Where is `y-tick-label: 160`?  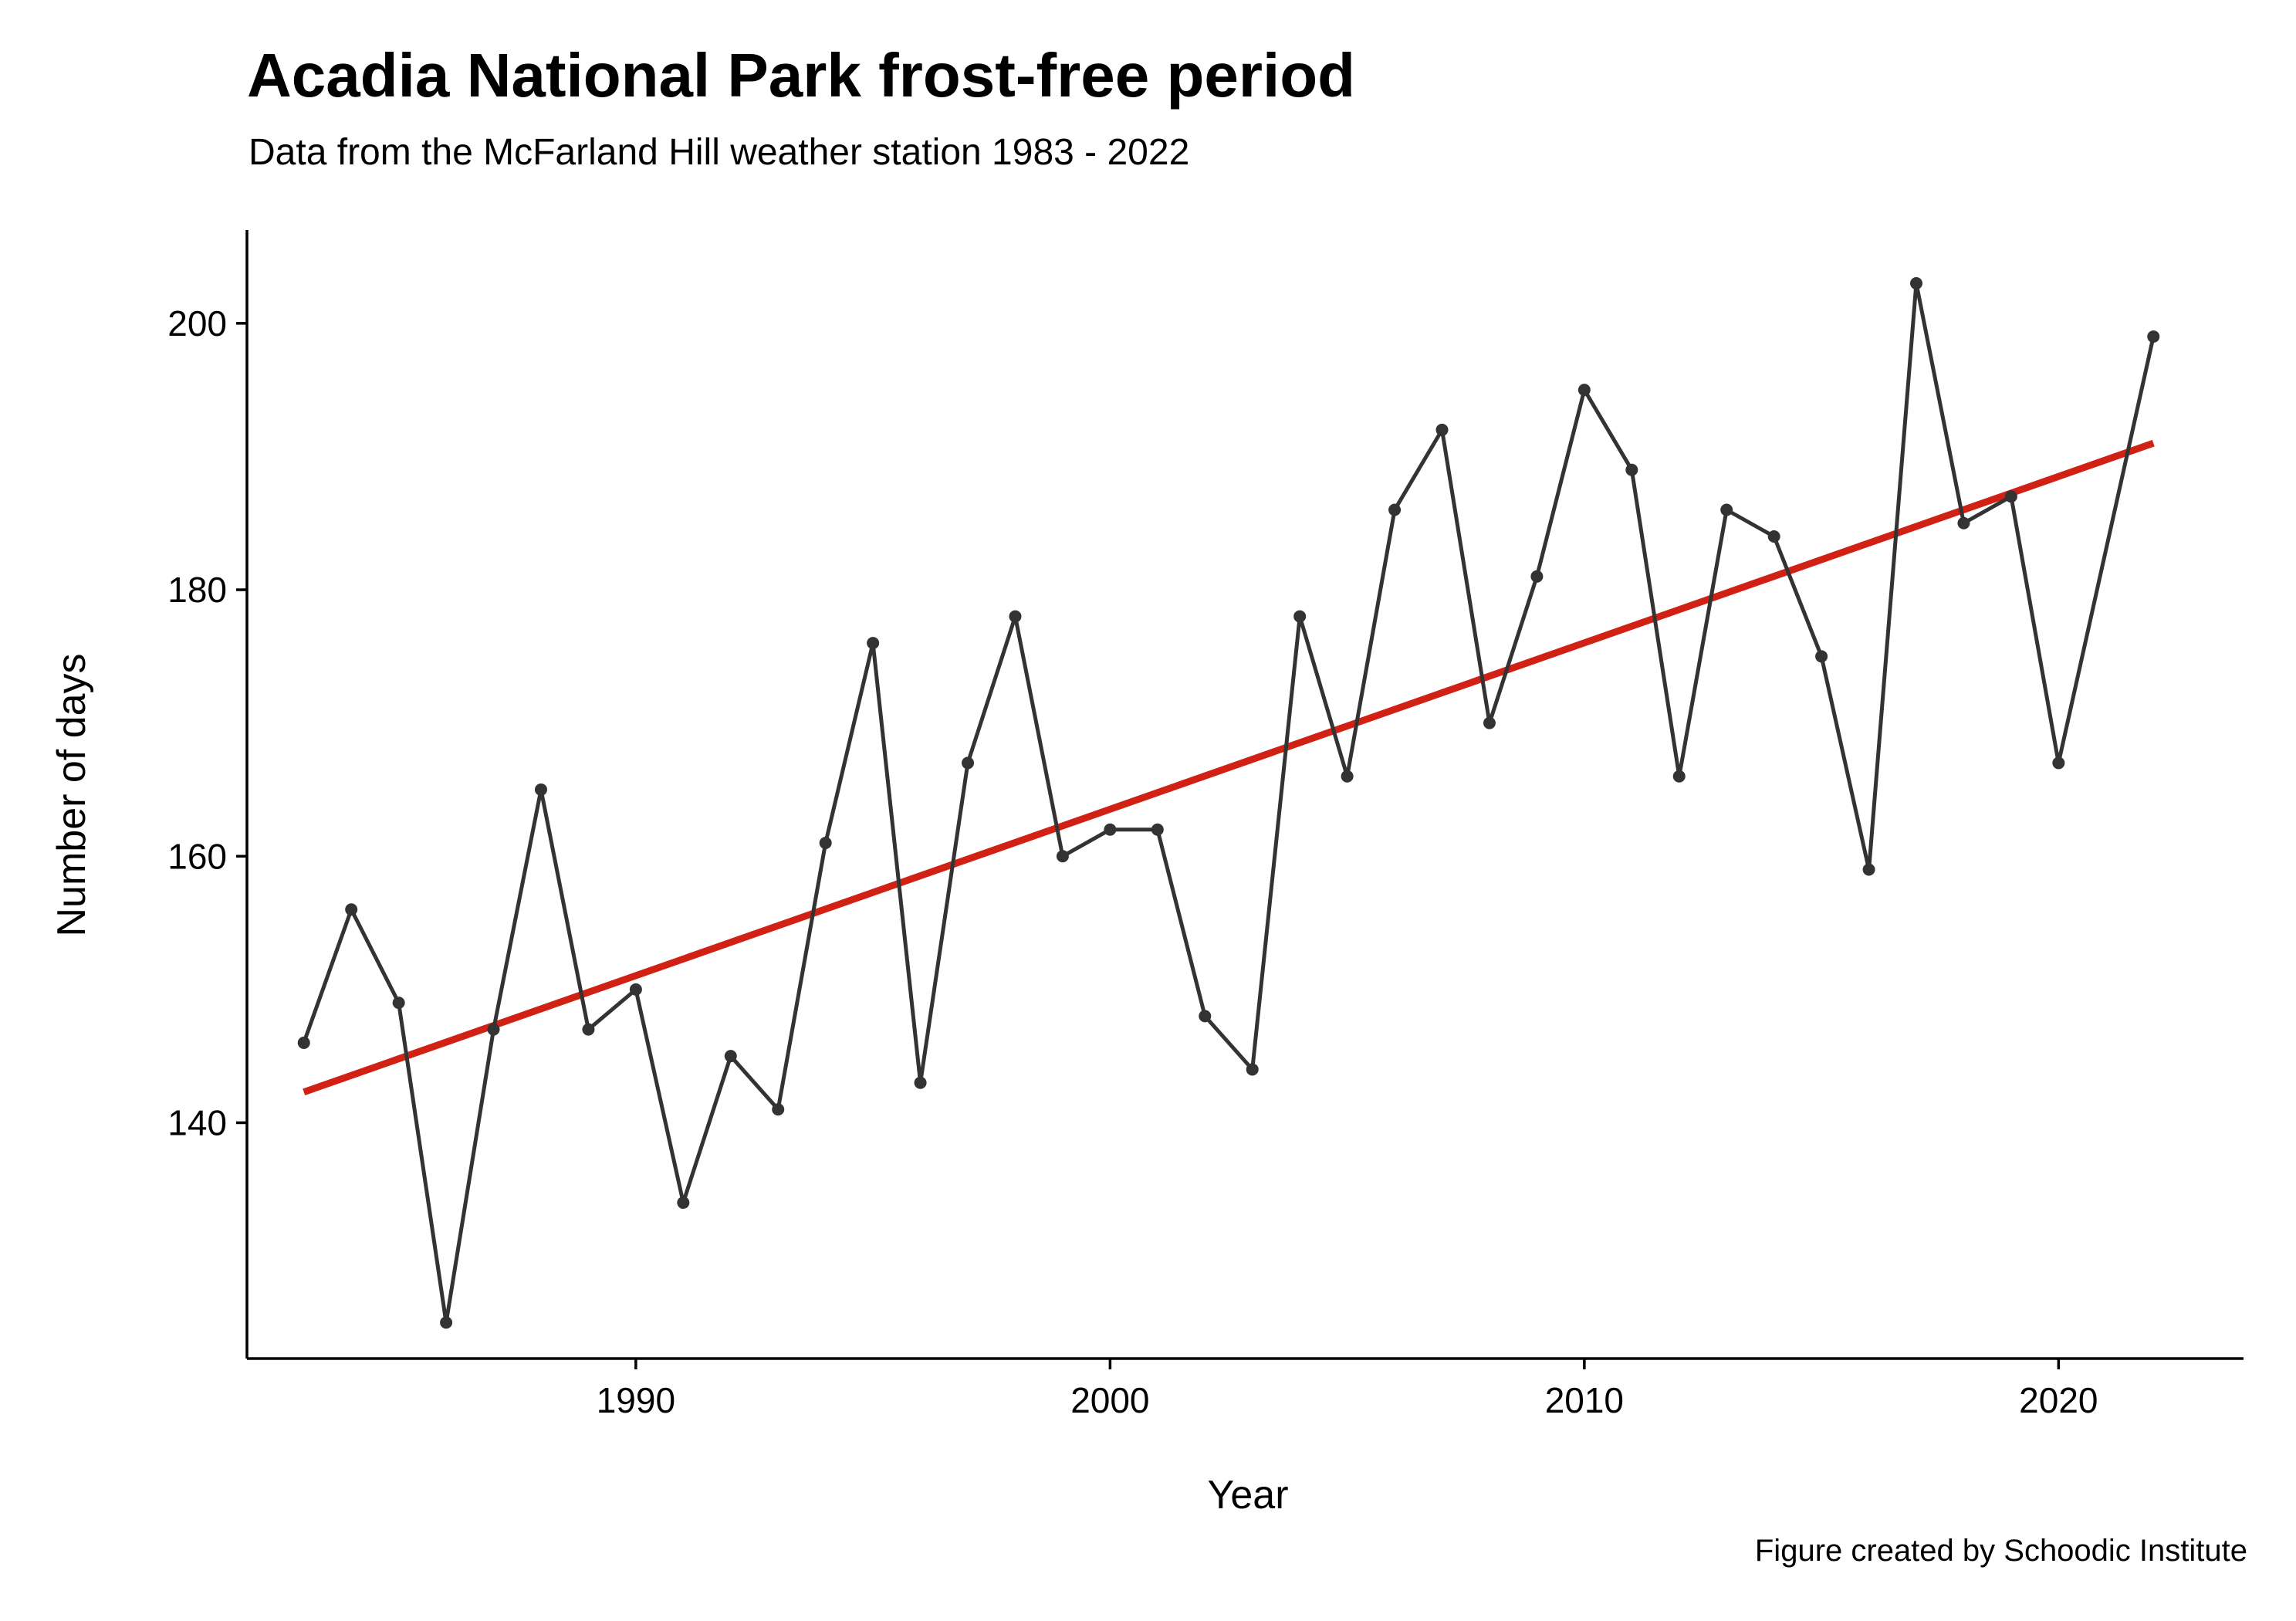 y-tick-label: 160 is located at coordinates (197, 856).